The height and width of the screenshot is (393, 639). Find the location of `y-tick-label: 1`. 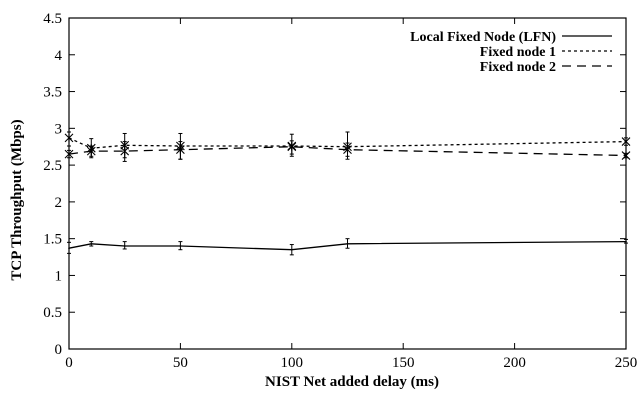

y-tick-label: 1 is located at coordinates (59, 276).